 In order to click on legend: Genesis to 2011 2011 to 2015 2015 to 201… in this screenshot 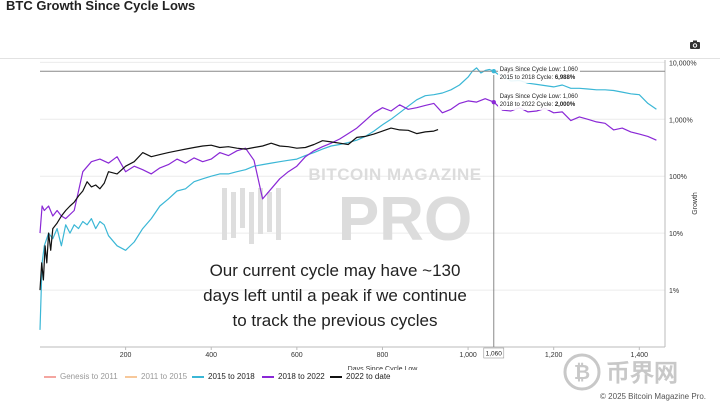, I will do `click(360, 379)`.